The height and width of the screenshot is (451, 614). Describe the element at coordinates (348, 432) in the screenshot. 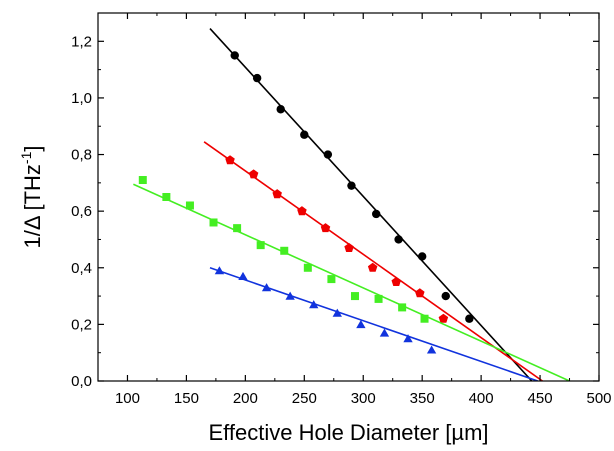

I see `x-axis-title: Effective Hole Diameter [µm]` at that location.